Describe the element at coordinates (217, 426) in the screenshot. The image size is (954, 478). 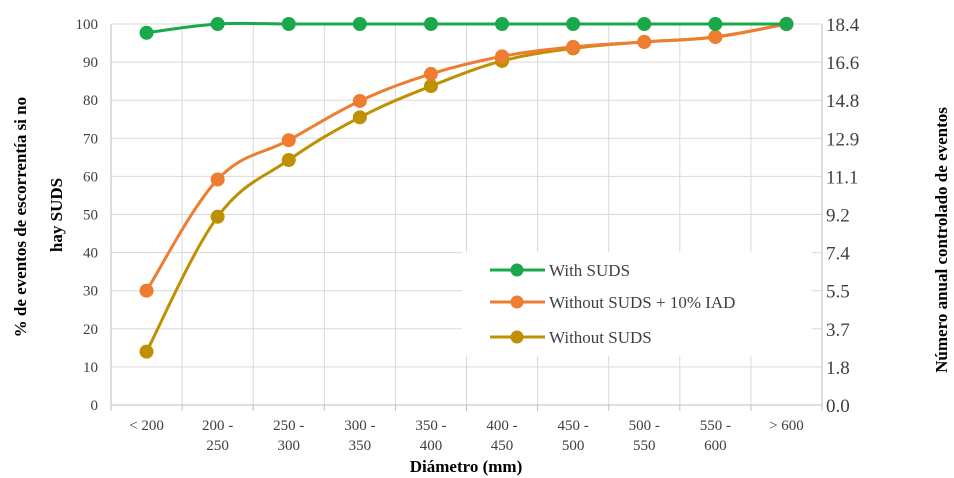
I see `x-tick-label-line: 200 -` at that location.